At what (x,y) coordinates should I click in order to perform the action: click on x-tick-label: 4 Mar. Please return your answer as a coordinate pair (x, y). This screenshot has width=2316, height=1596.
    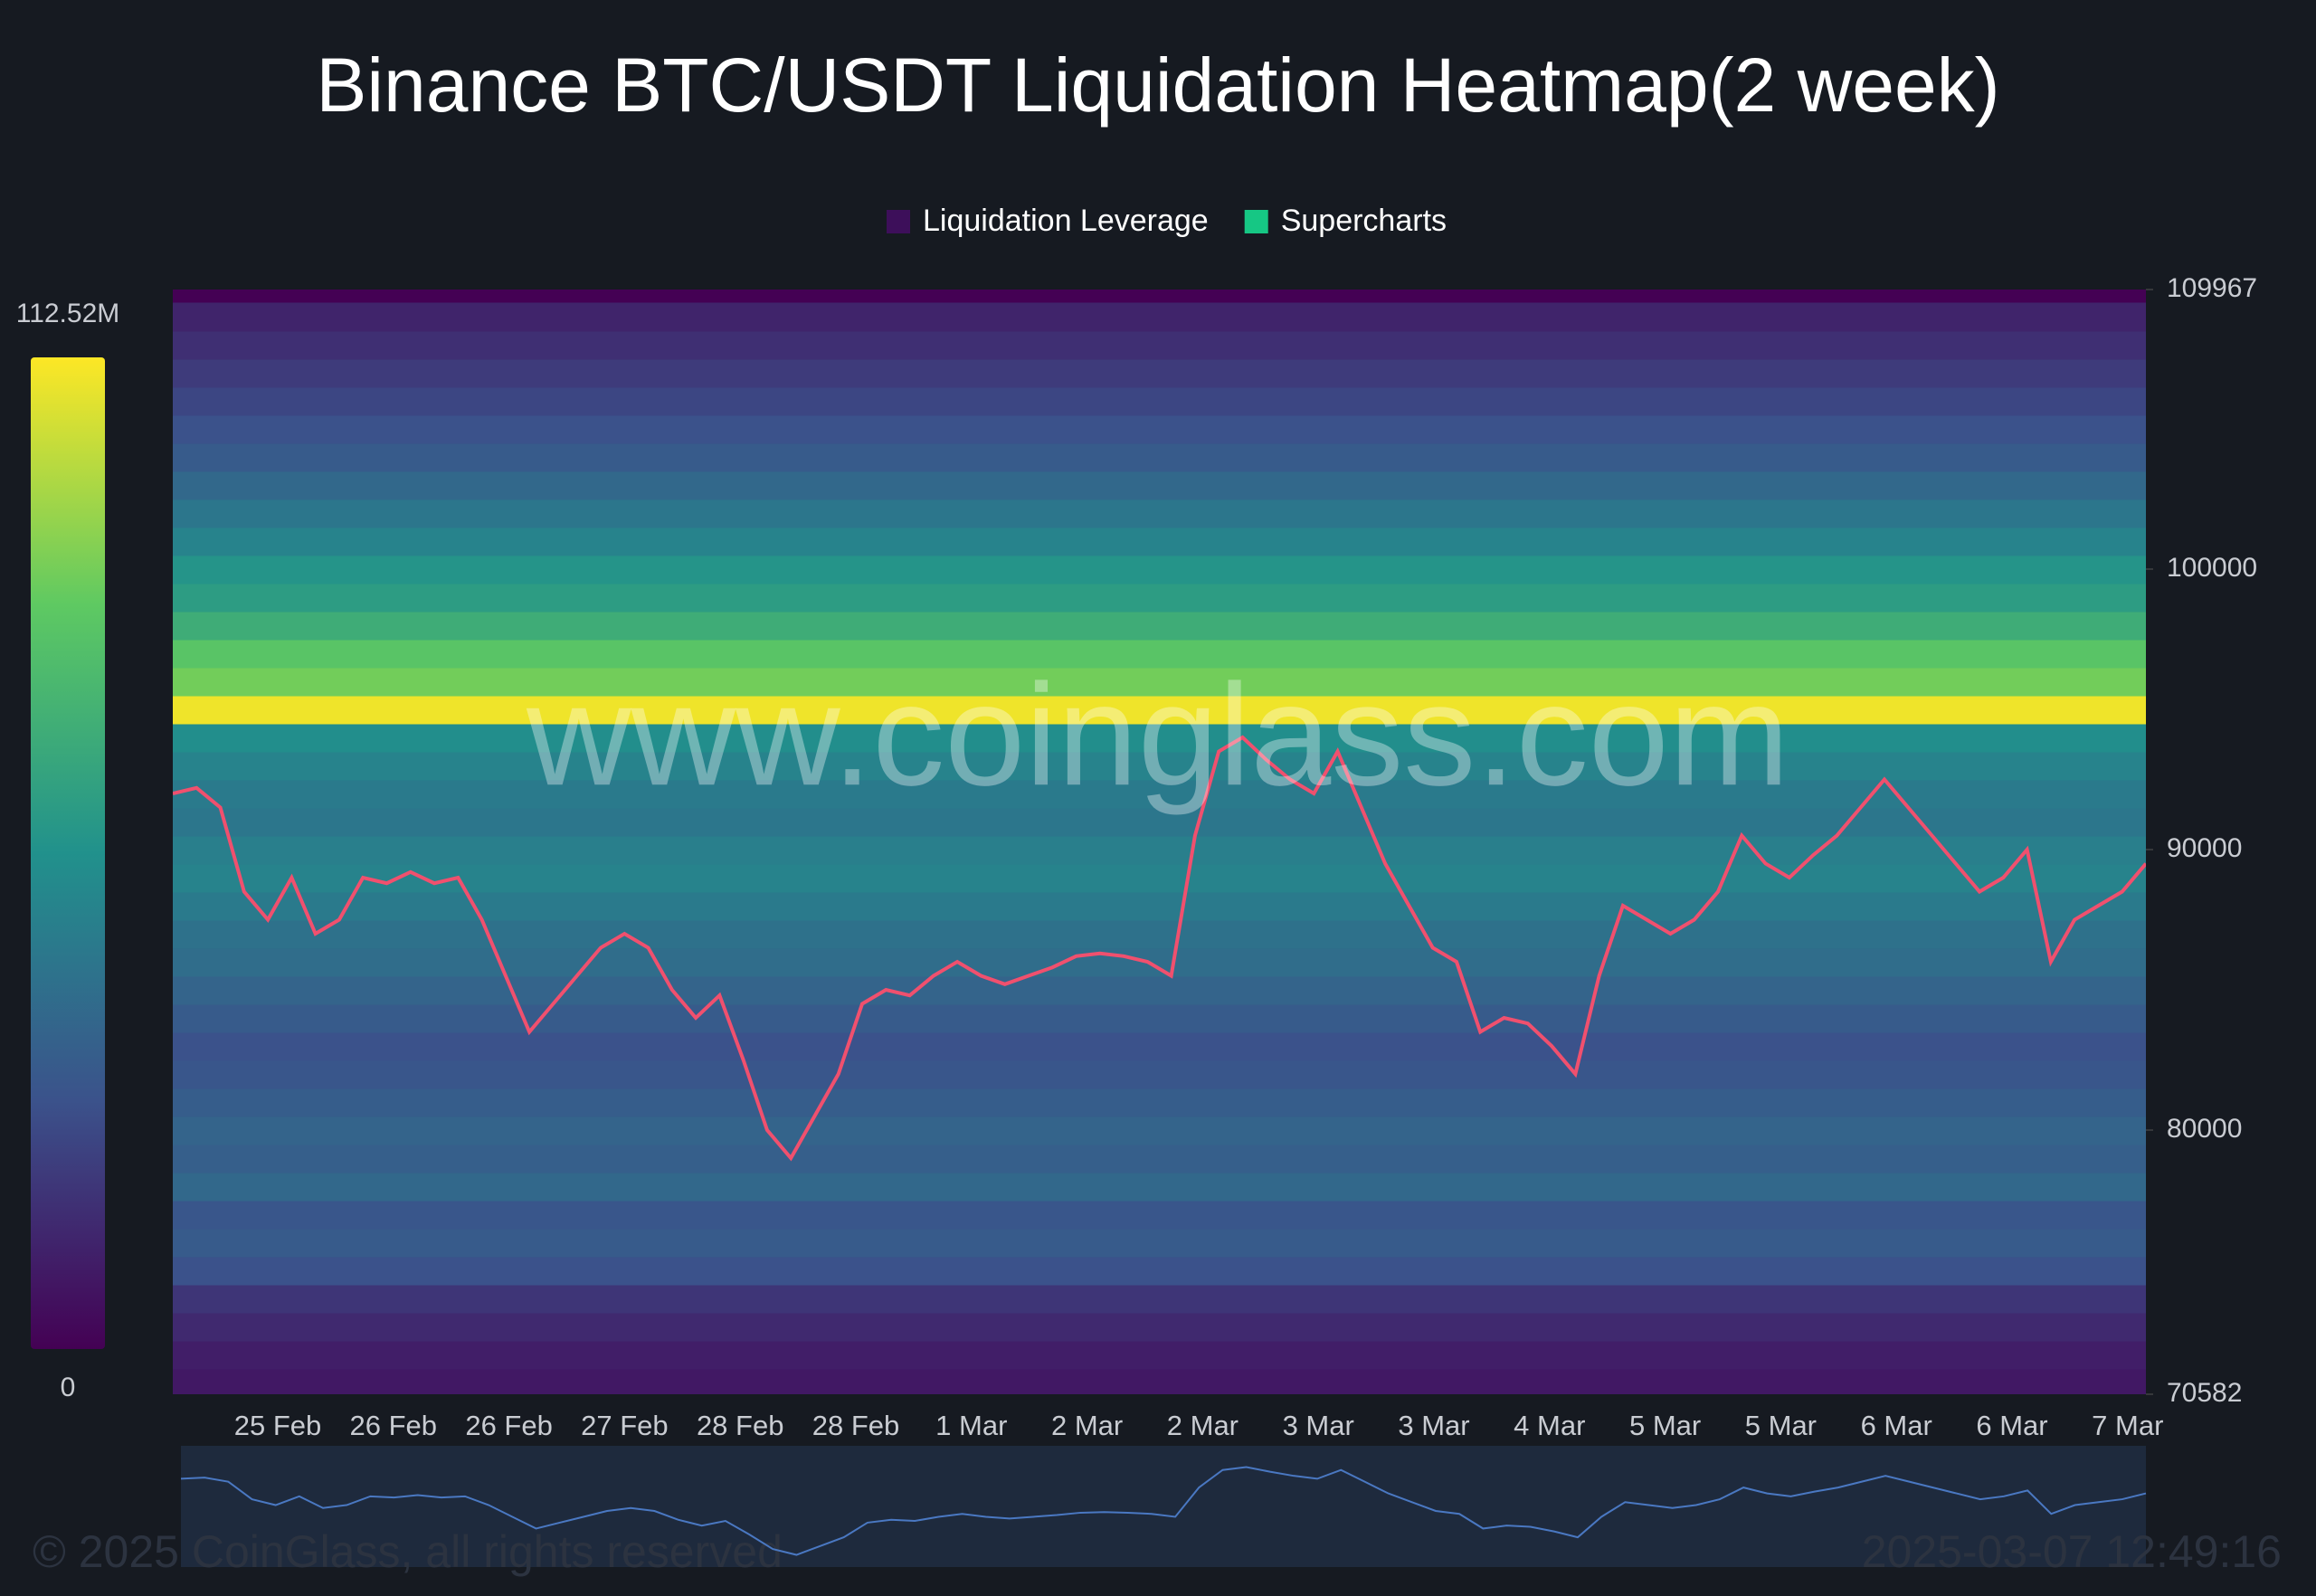
    Looking at the image, I should click on (1549, 1426).